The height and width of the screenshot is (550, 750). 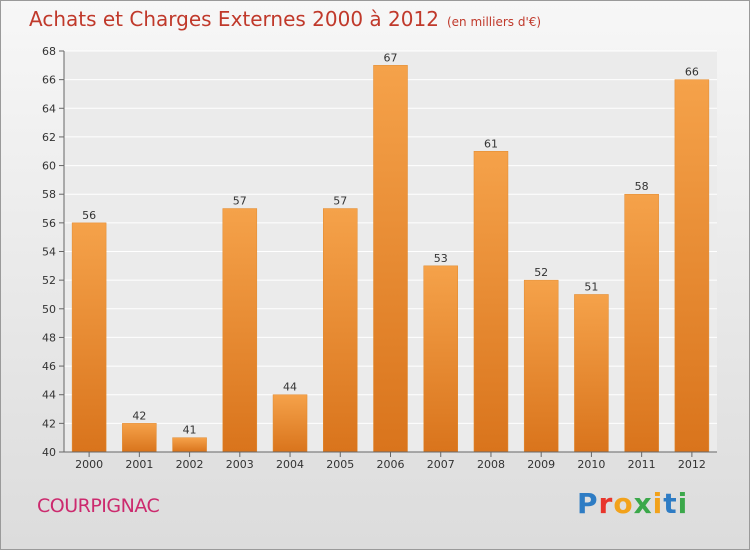 I want to click on y-tick-label: 42, so click(x=49, y=423).